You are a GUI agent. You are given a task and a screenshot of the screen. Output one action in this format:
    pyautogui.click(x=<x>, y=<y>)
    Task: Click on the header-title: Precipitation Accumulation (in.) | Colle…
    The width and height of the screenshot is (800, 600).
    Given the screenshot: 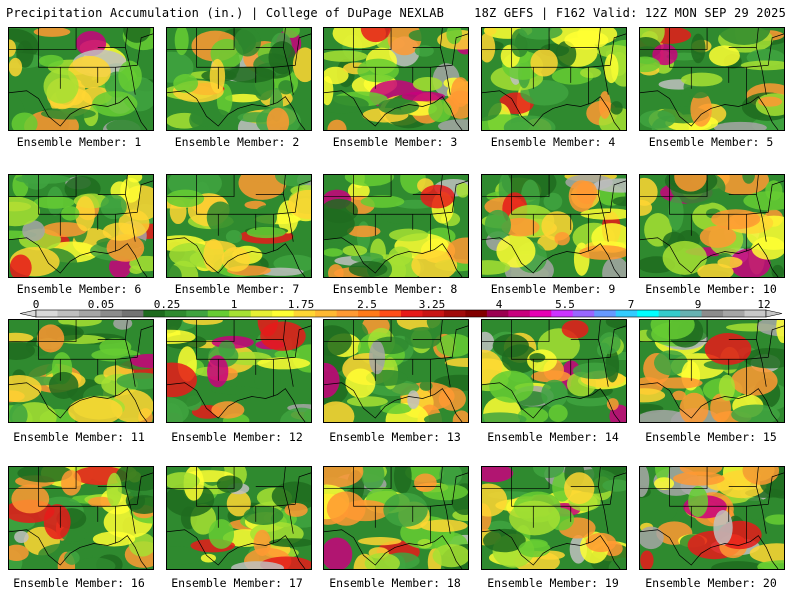 What is the action you would take?
    pyautogui.click(x=225, y=13)
    